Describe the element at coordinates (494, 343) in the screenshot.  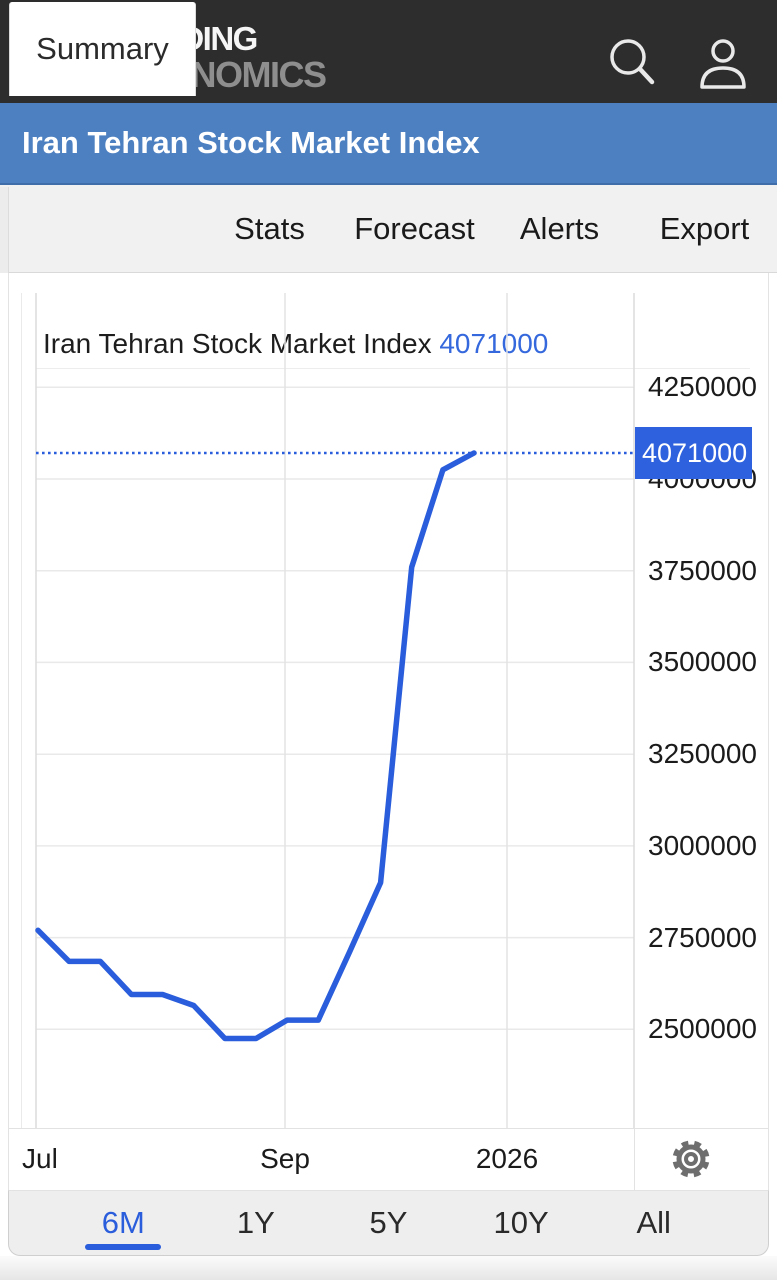
I see `chart-current-value-link: 4071000` at that location.